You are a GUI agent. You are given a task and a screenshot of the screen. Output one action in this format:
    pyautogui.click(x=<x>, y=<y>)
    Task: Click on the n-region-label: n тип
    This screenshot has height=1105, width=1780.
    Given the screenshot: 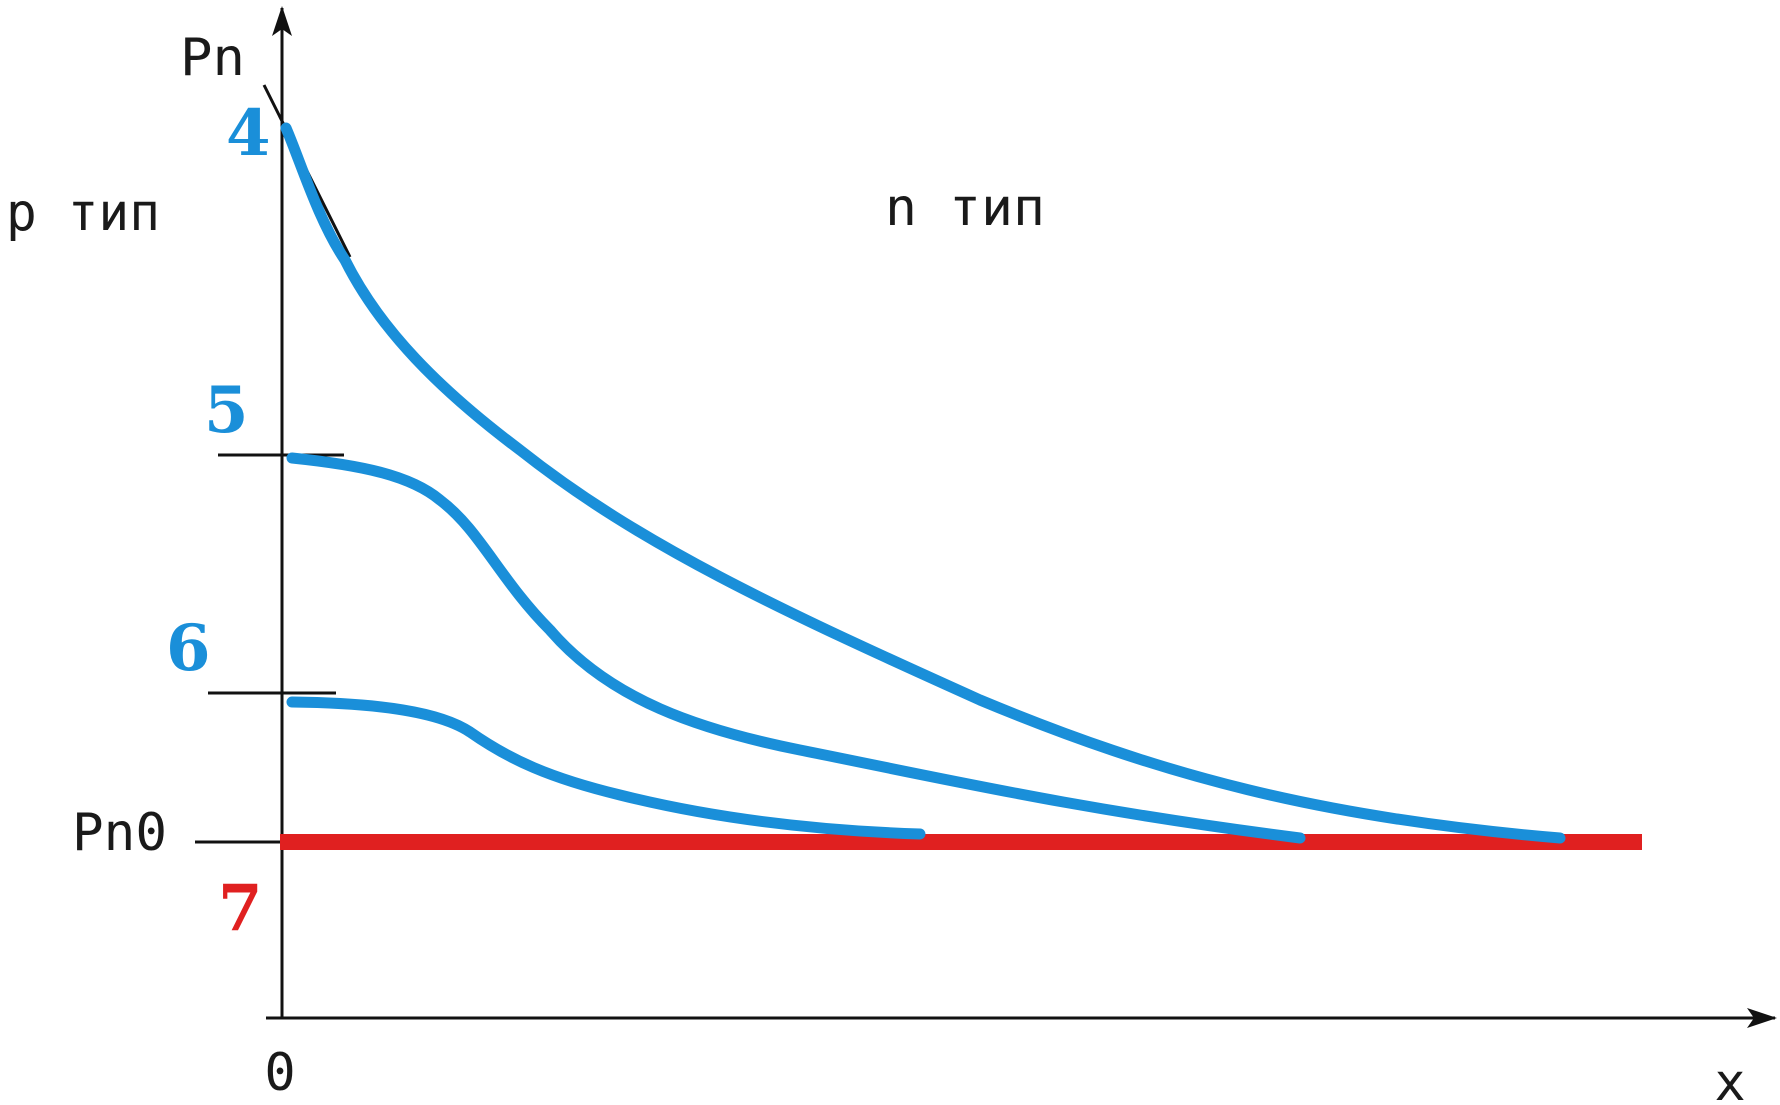 What is the action you would take?
    pyautogui.click(x=965, y=208)
    